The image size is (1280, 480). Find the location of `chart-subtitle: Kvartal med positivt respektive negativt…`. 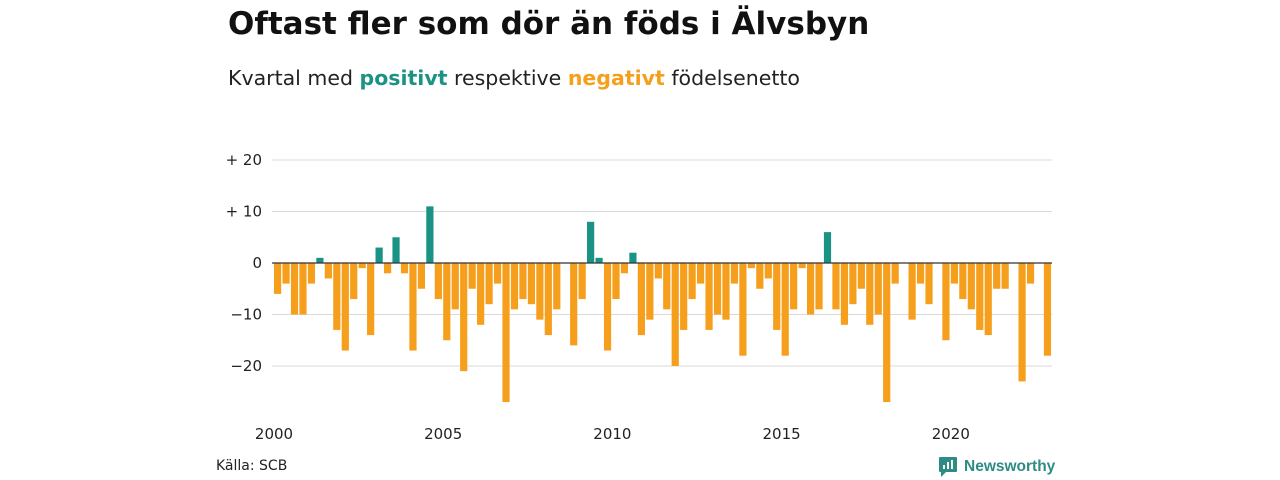

chart-subtitle: Kvartal med positivt respektive negativt… is located at coordinates (514, 78).